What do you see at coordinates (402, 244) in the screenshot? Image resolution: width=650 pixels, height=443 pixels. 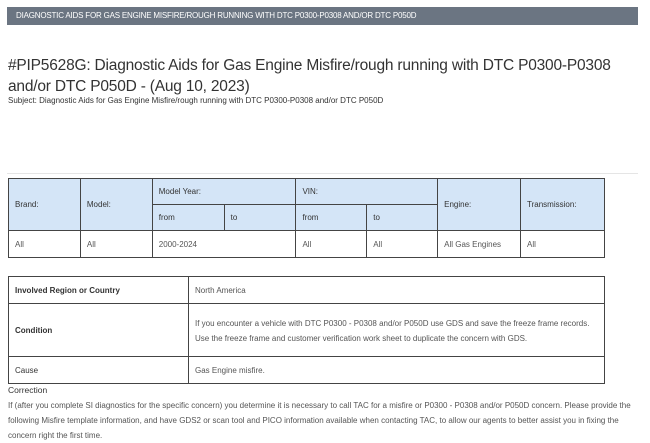 I see `cell-vin-to: All` at bounding box center [402, 244].